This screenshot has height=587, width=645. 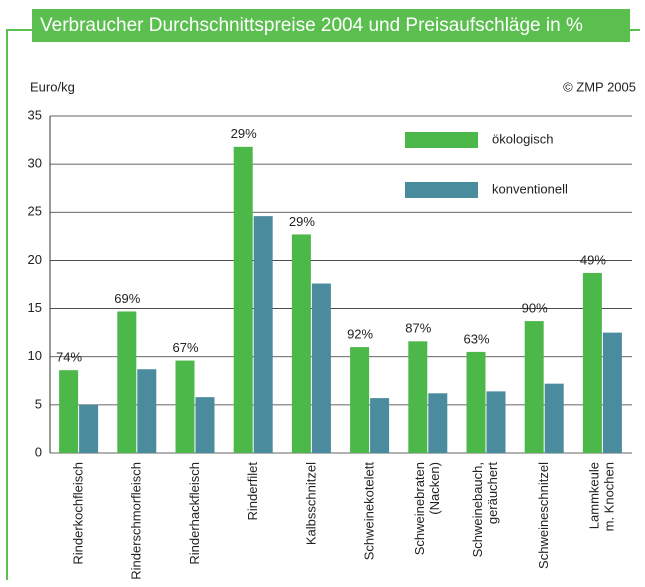 I want to click on y-tick-label: 30, so click(x=35, y=163).